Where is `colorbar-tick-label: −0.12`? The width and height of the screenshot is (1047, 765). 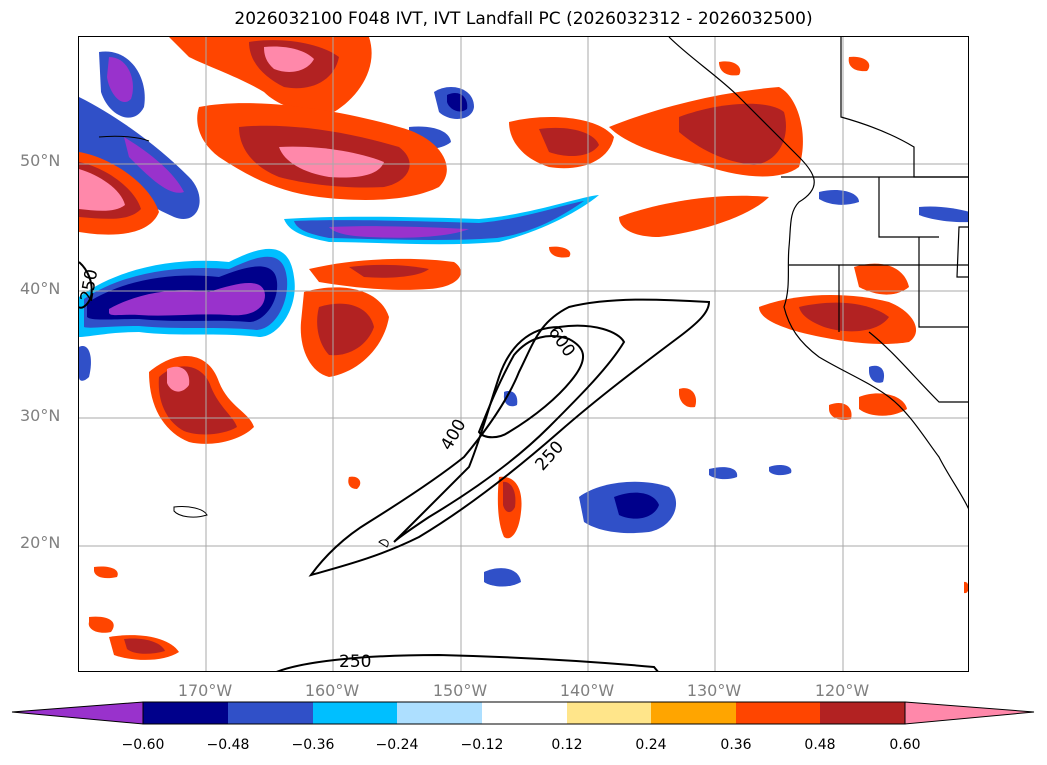 colorbar-tick-label: −0.12 is located at coordinates (482, 745).